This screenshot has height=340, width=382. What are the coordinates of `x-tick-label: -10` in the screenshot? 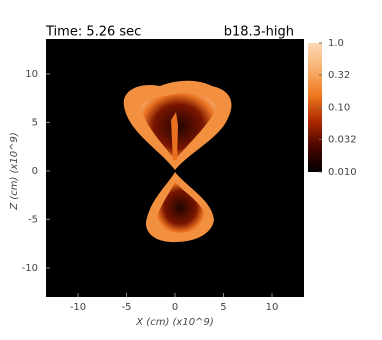 It's located at (78, 307).